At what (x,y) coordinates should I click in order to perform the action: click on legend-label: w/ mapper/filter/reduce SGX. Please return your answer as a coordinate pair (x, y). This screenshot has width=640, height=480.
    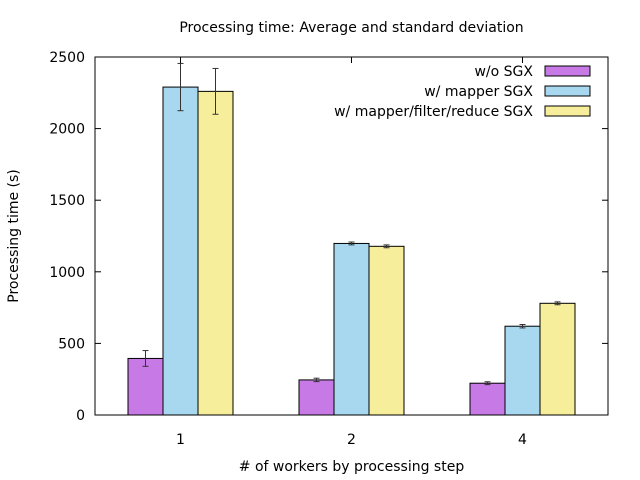
    Looking at the image, I should click on (433, 112).